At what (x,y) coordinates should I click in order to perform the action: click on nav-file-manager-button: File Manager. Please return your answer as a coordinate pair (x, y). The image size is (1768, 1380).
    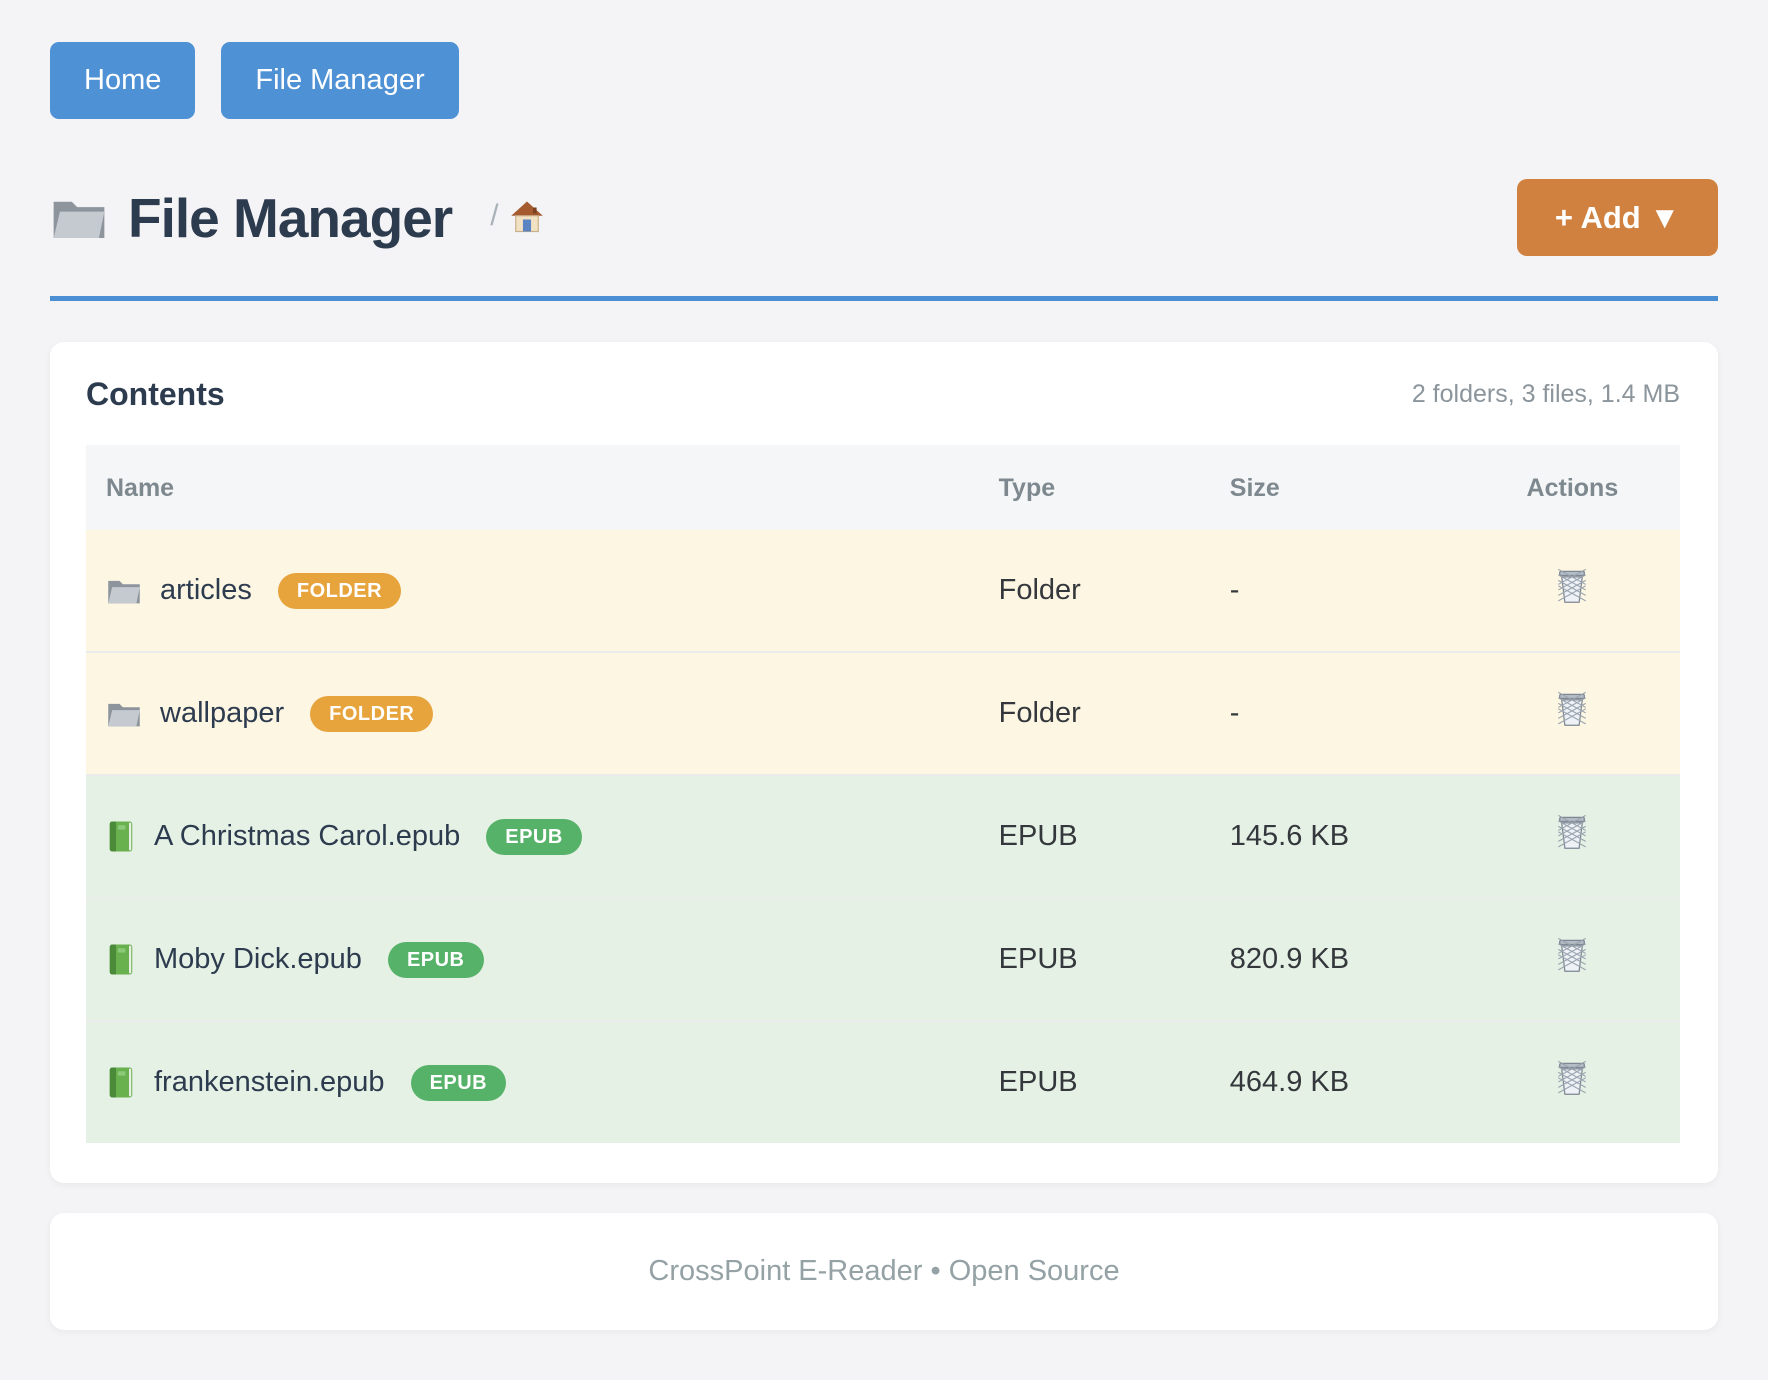
    Looking at the image, I should click on (340, 80).